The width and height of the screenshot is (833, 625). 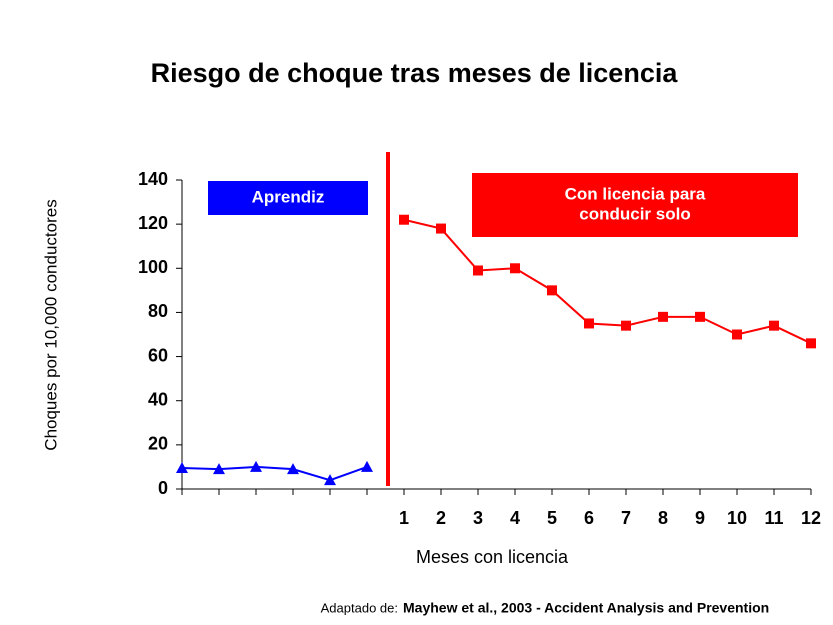 I want to click on x-tick-label: 3, so click(x=478, y=518).